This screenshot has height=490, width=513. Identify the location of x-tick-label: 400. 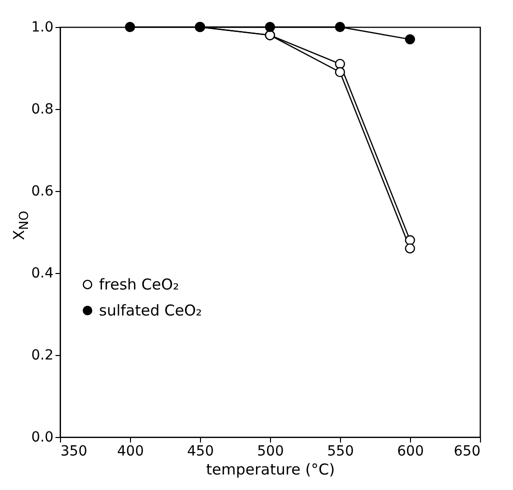
(130, 452).